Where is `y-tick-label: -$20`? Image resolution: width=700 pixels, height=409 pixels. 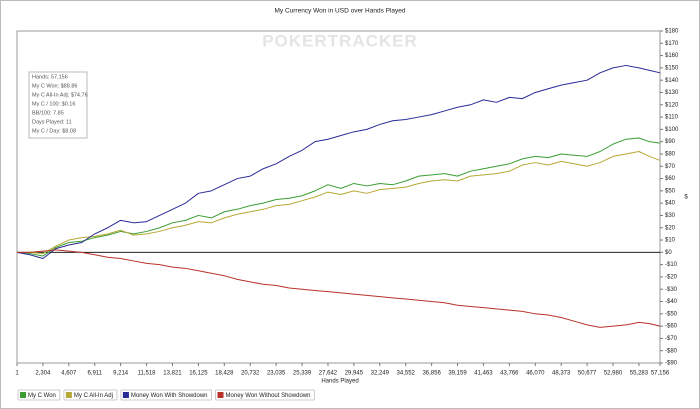
y-tick-label: -$20 is located at coordinates (671, 278).